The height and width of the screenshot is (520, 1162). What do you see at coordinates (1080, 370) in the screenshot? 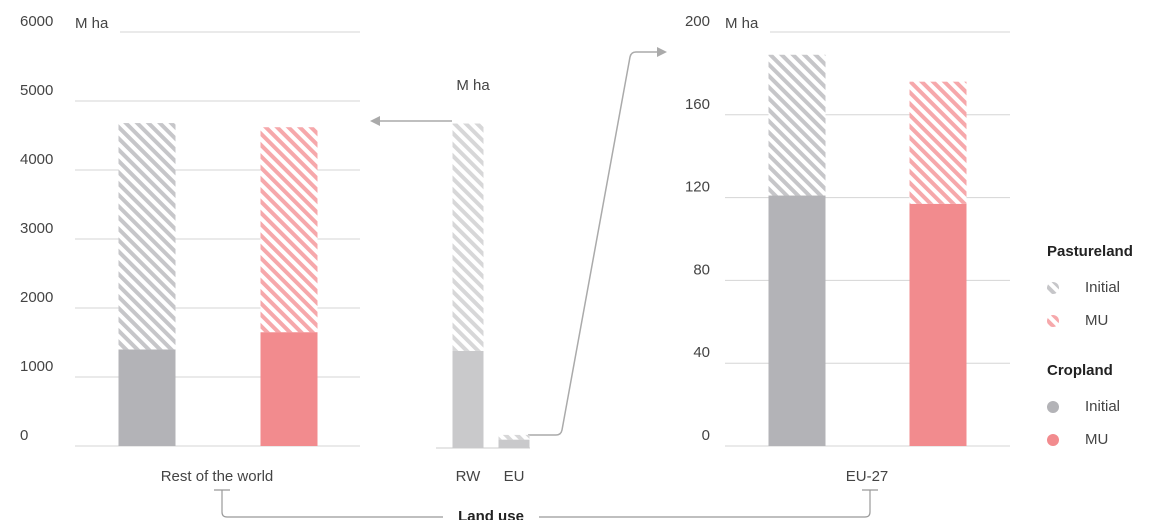
I see `legend-title: Cropland` at bounding box center [1080, 370].